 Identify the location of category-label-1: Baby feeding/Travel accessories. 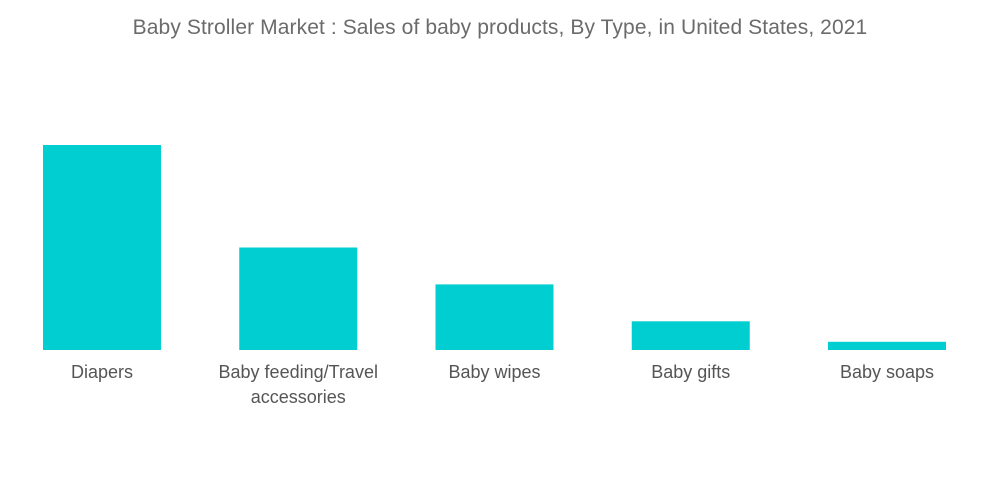
(298, 384).